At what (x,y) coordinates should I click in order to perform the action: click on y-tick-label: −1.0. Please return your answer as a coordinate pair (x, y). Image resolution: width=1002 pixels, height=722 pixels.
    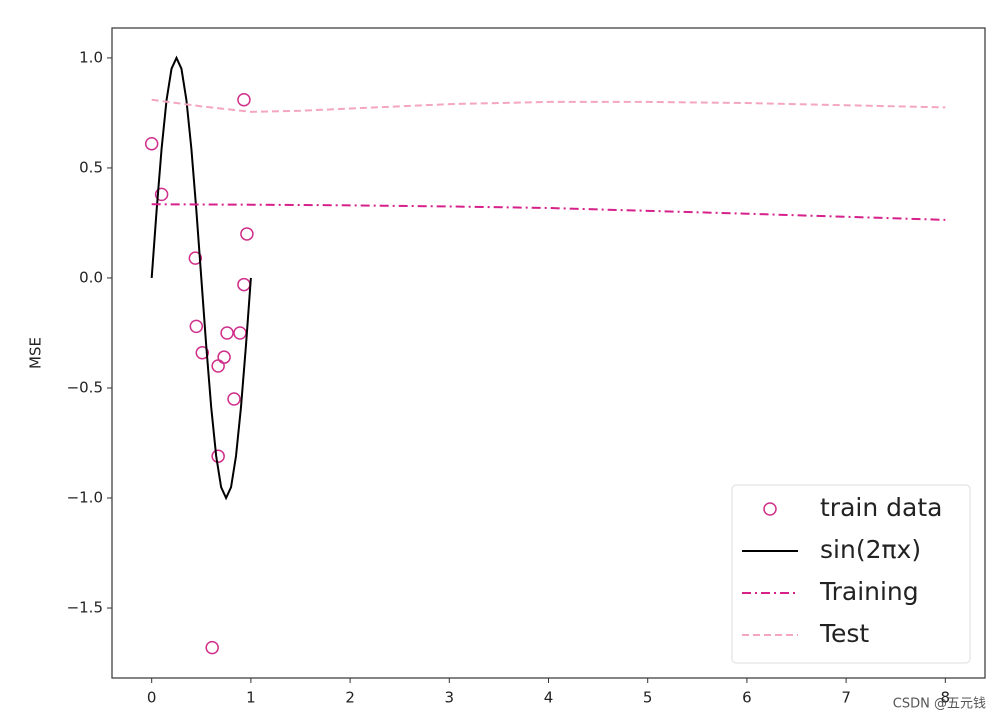
    Looking at the image, I should click on (85, 498).